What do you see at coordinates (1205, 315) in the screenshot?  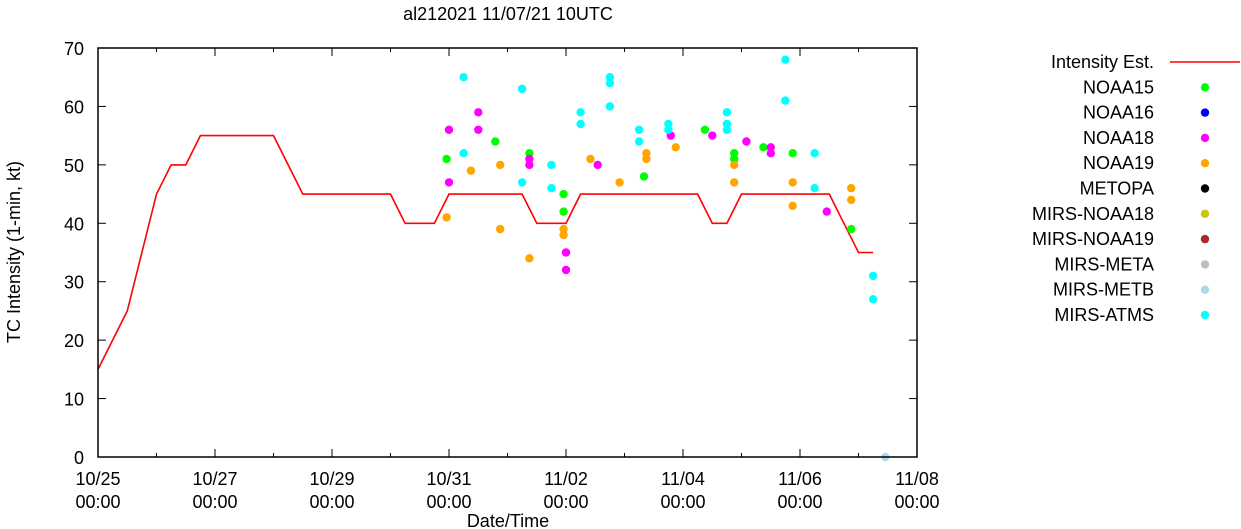 I see `legend-swatch-mirs-atms` at bounding box center [1205, 315].